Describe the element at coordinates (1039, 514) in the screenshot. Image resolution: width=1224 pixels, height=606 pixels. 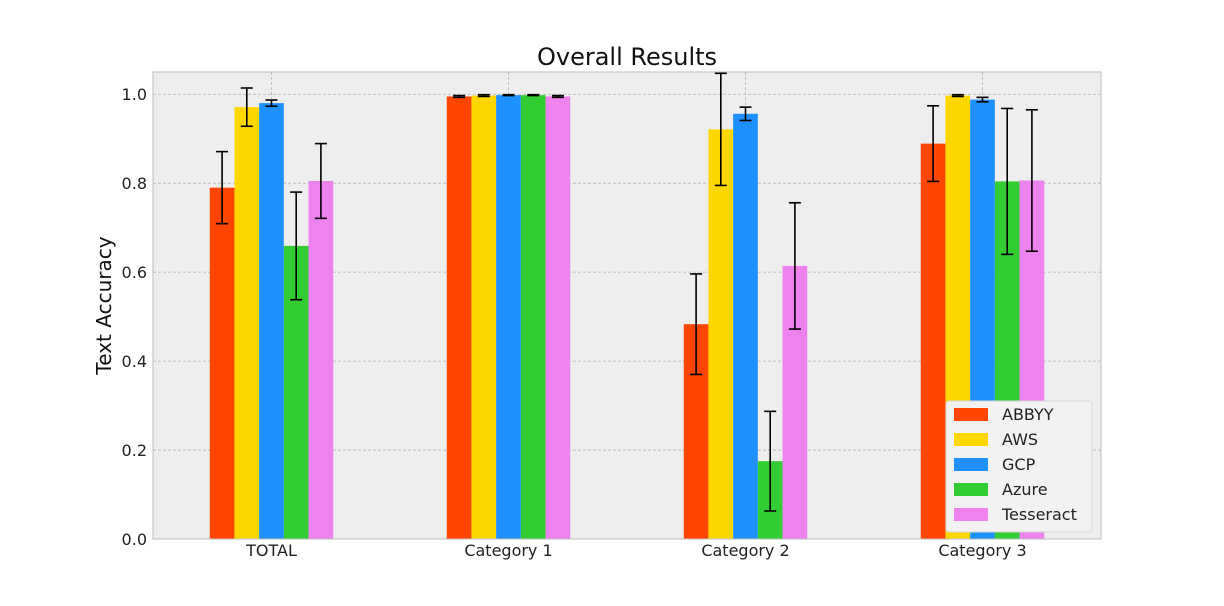
I see `legend-label-tesseract: Tesseract` at that location.